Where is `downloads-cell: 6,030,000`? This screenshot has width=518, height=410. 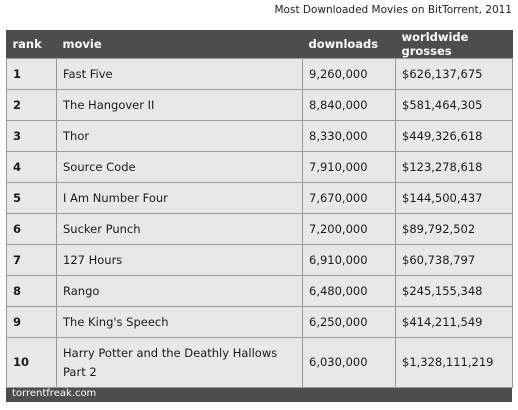
downloads-cell: 6,030,000 is located at coordinates (349, 362).